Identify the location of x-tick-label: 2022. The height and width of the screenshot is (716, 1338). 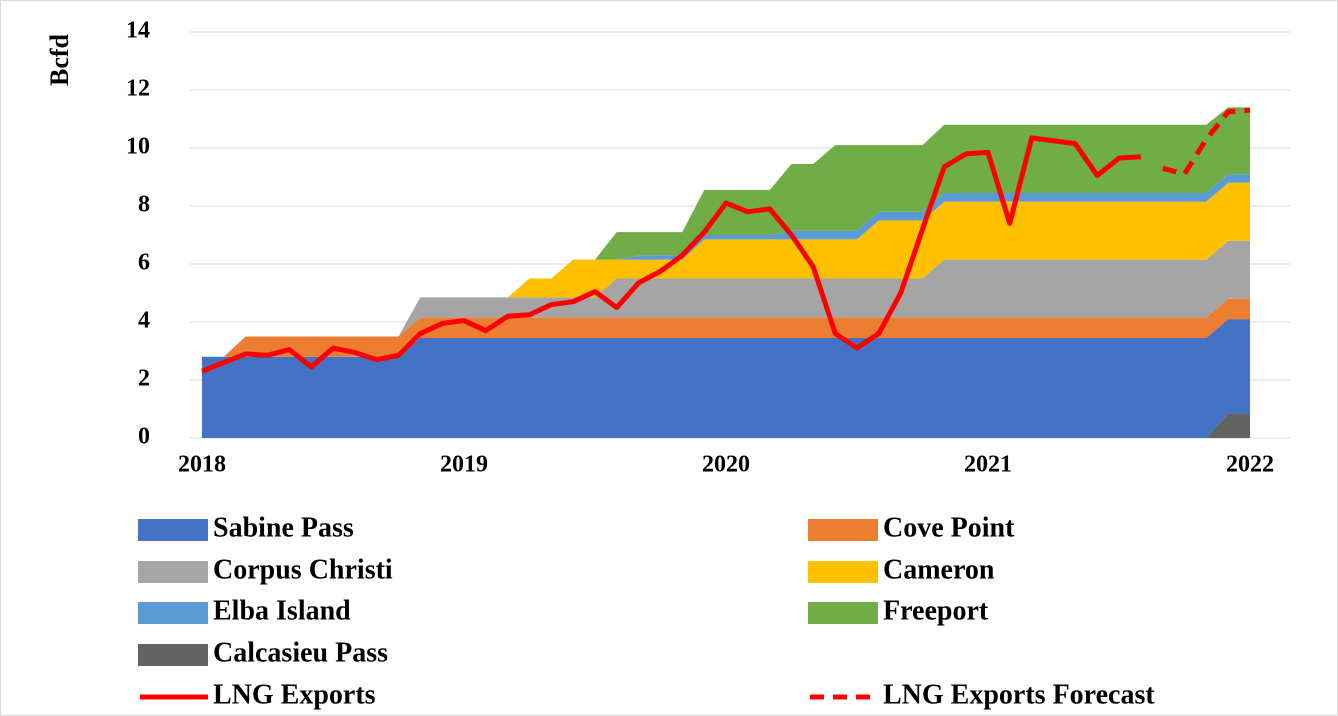
(1250, 465).